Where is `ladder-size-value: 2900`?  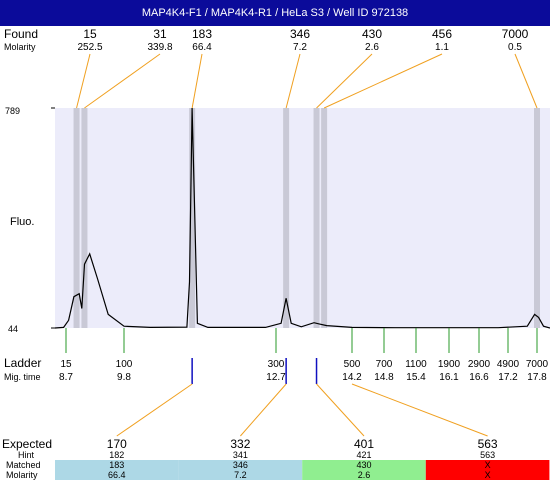
ladder-size-value: 2900 is located at coordinates (479, 364).